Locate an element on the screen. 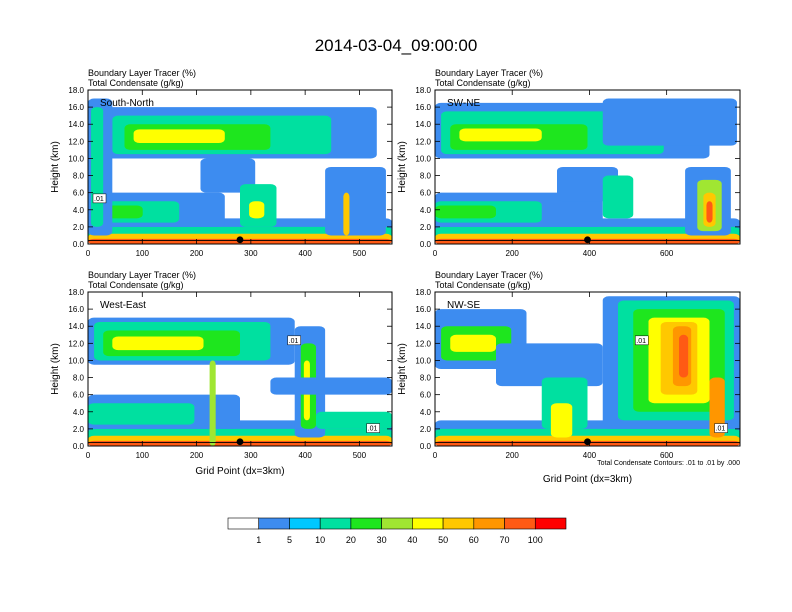  colorbar-label: 60 is located at coordinates (474, 540).